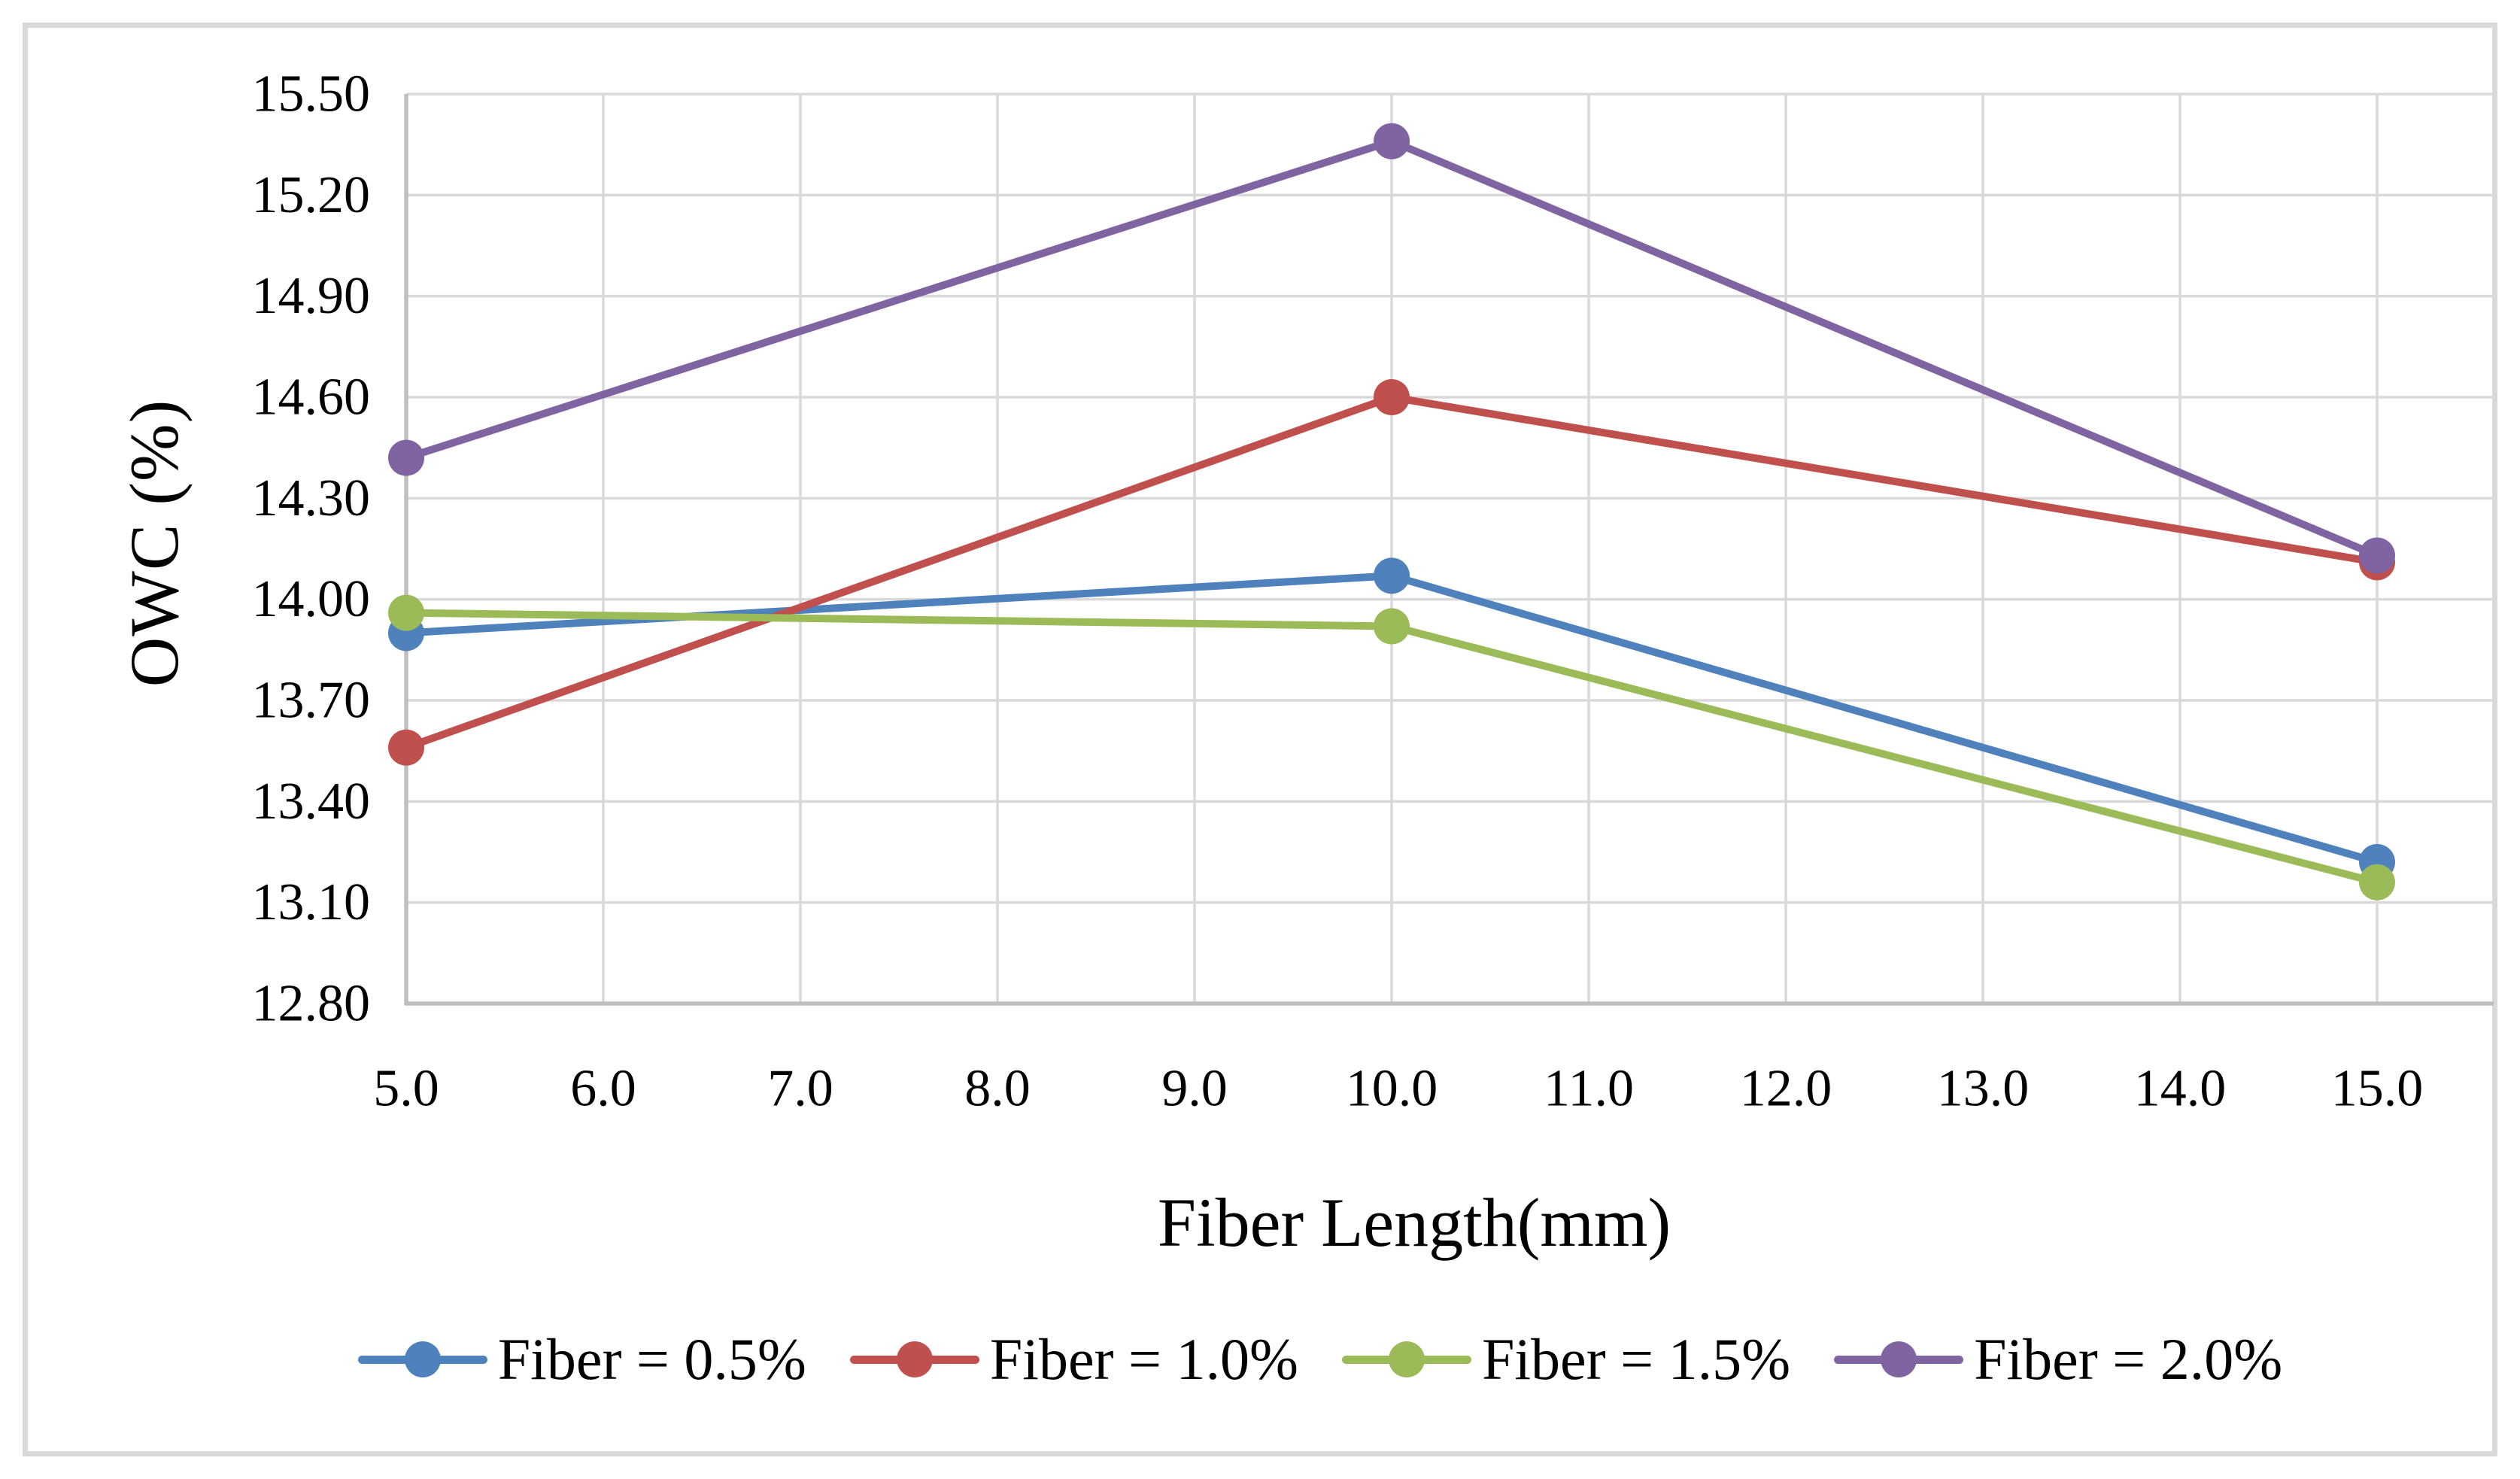 This screenshot has width=2520, height=1479. Describe the element at coordinates (1143, 1359) in the screenshot. I see `legend-label: Fiber = 1.0%` at that location.